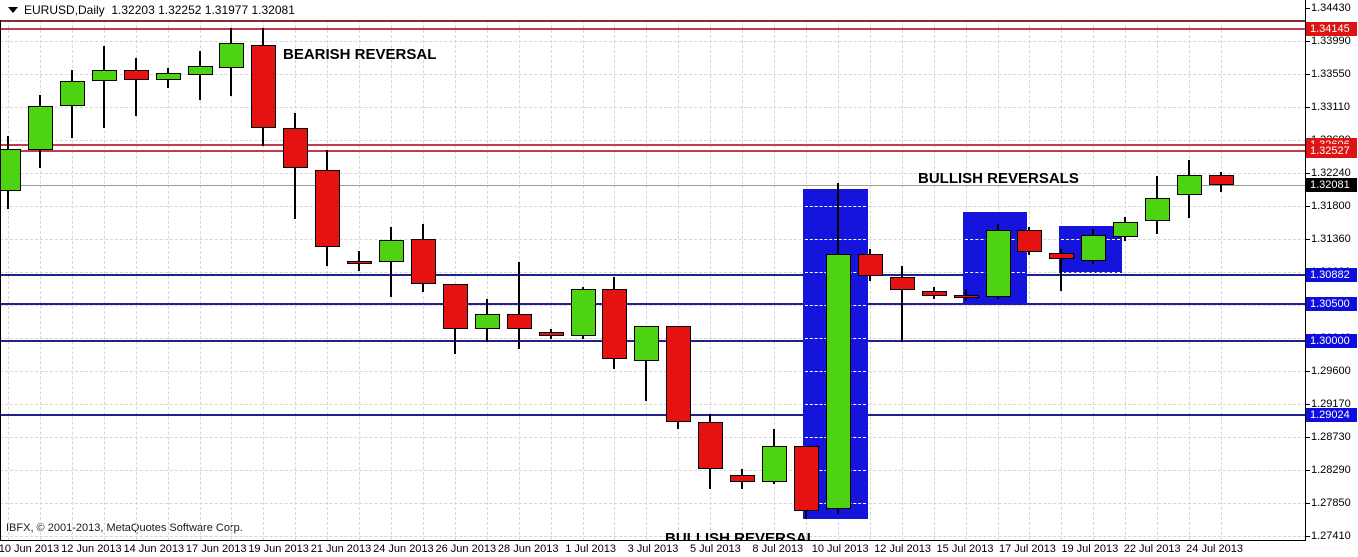  What do you see at coordinates (1331, 303) in the screenshot?
I see `price-badge-blue: 1.30500` at bounding box center [1331, 303].